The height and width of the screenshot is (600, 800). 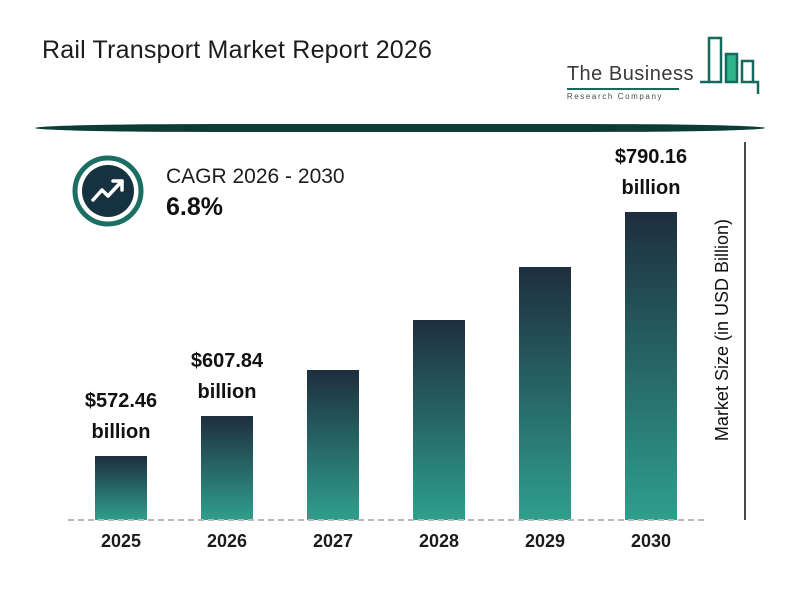 I want to click on cagr-texts: CAGR 2026 - 2030 6.8%, so click(x=255, y=193).